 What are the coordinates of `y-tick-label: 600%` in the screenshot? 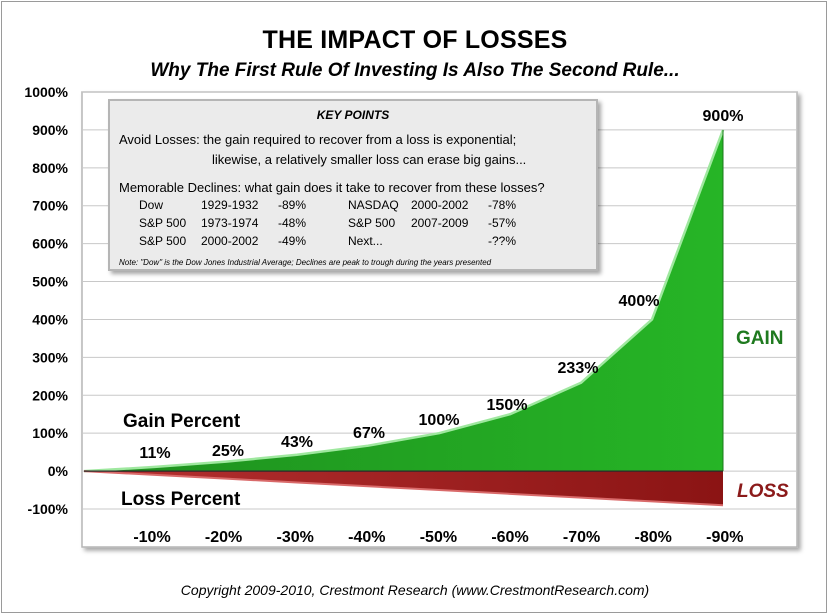 It's located at (50, 244).